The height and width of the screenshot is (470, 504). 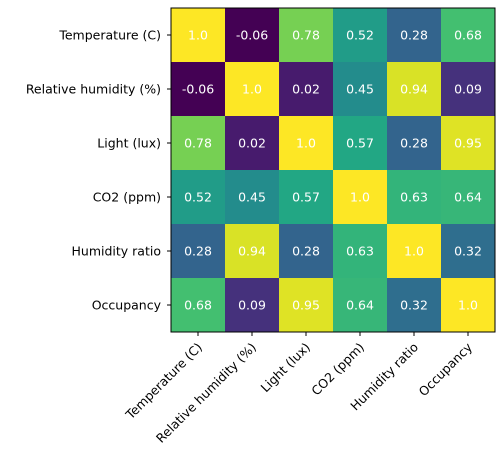 I want to click on heatmap-cell-r2-c3, so click(x=360, y=143).